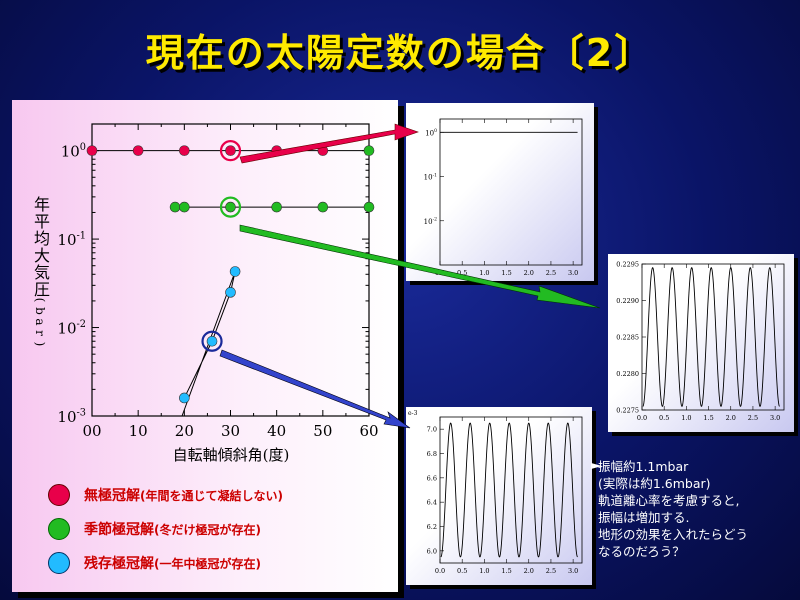  What do you see at coordinates (644, 517) in the screenshot?
I see `note-line: 振幅は増加する.` at bounding box center [644, 517].